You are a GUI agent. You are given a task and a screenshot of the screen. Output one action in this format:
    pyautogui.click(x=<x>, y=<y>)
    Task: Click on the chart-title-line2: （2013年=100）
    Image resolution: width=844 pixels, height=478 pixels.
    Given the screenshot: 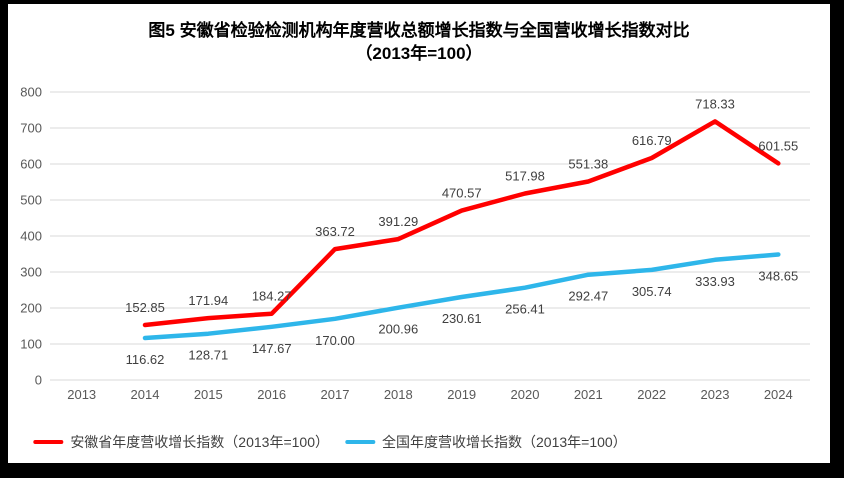 What is the action you would take?
    pyautogui.click(x=419, y=53)
    